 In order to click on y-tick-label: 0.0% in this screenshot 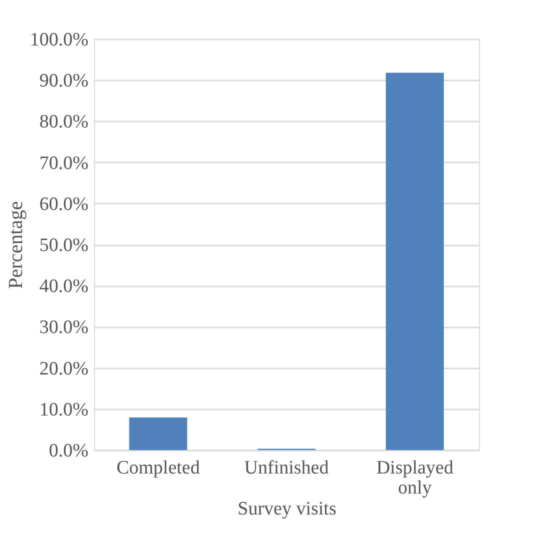, I will do `click(68, 451)`.